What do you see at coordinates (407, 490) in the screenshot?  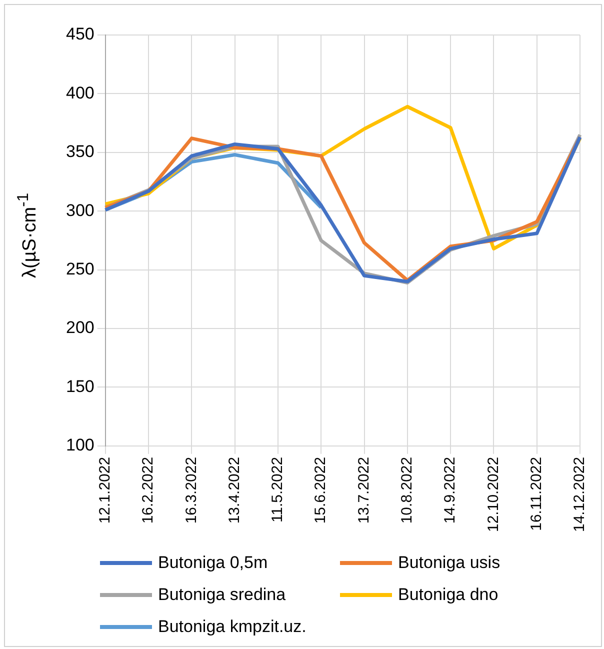 I see `x-tick-label: 10.8.2022` at bounding box center [407, 490].